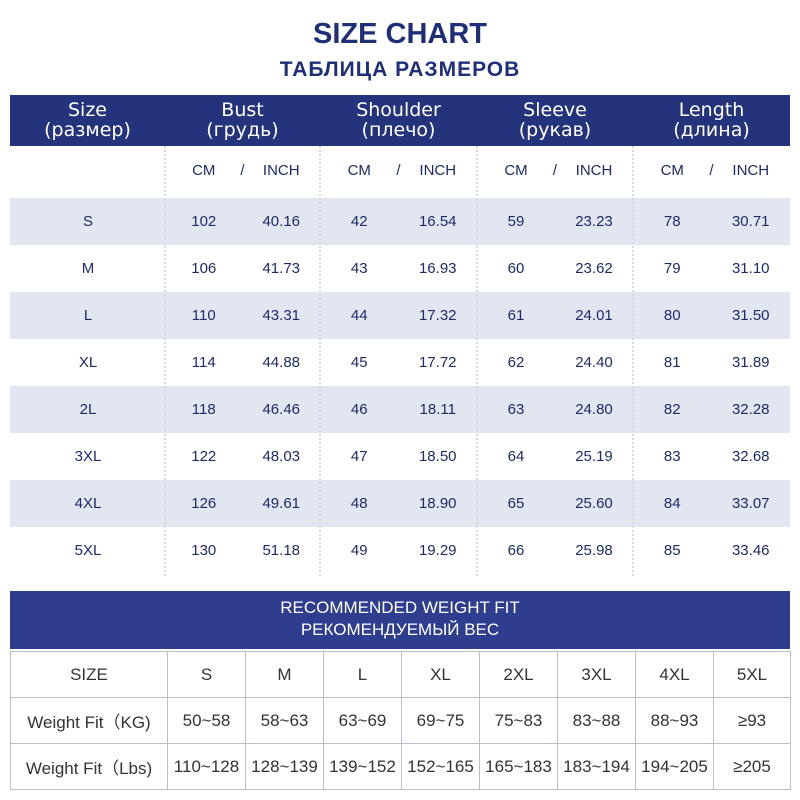  I want to click on size-label: 5XL, so click(88, 550).